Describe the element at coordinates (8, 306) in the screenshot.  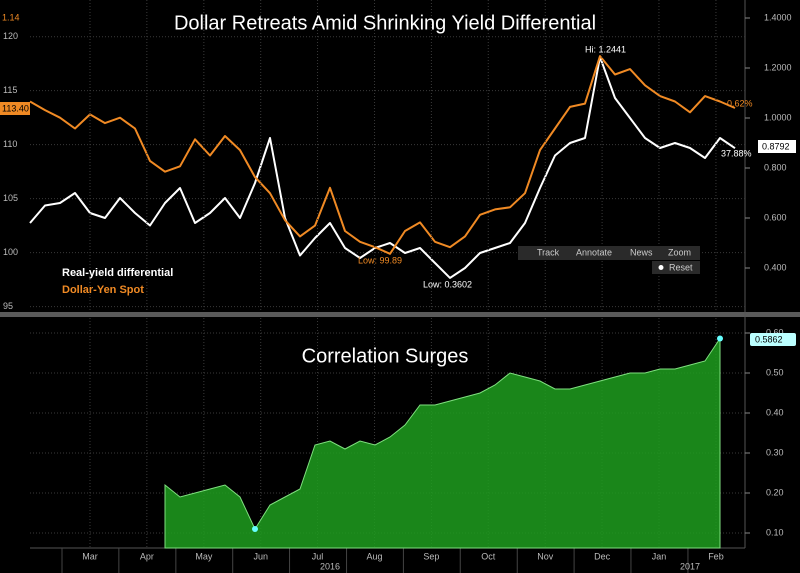
I see `y-tick-label: 95` at that location.